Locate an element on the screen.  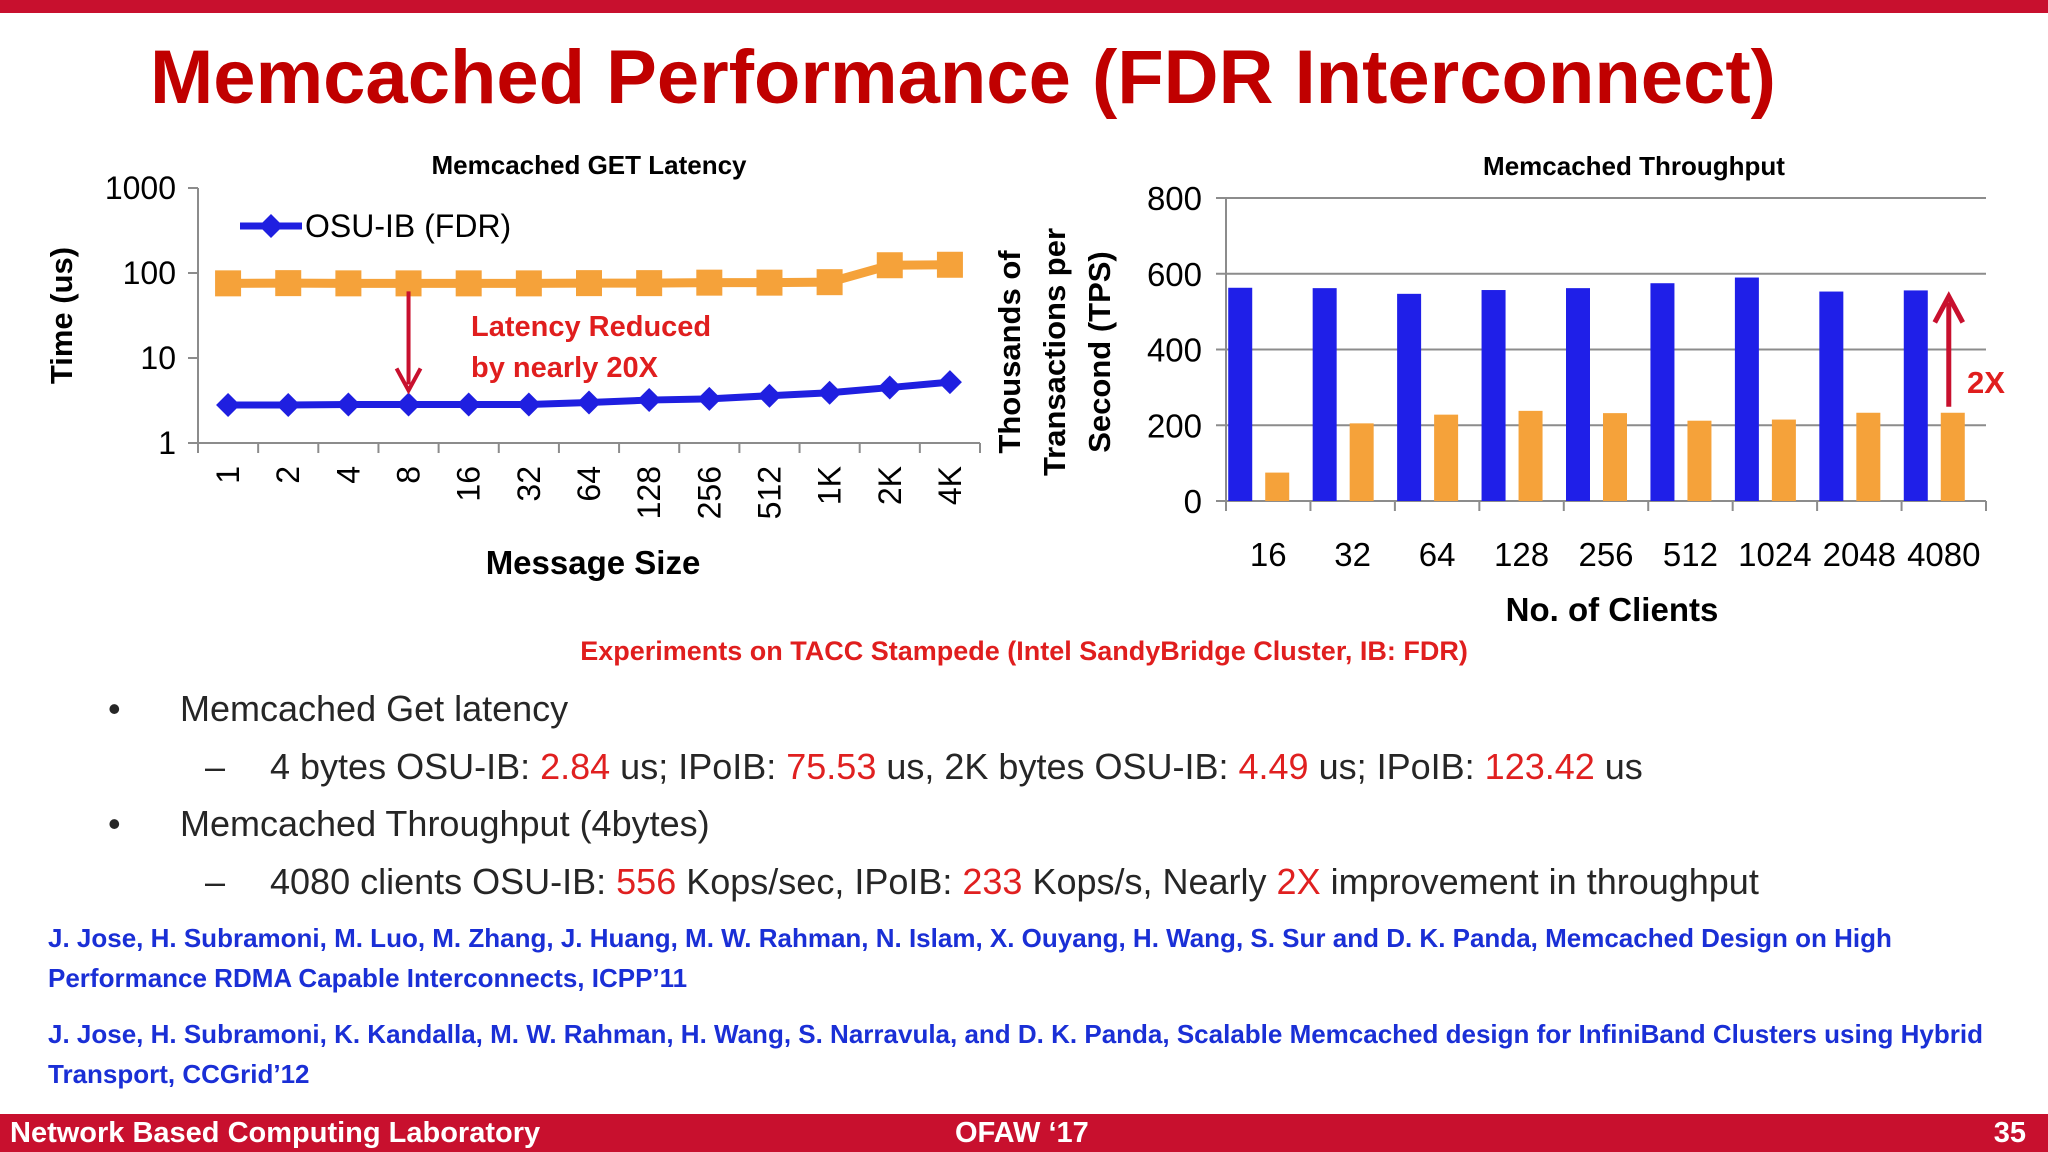
legend-label: OSU-IB (FDR) is located at coordinates (408, 226).